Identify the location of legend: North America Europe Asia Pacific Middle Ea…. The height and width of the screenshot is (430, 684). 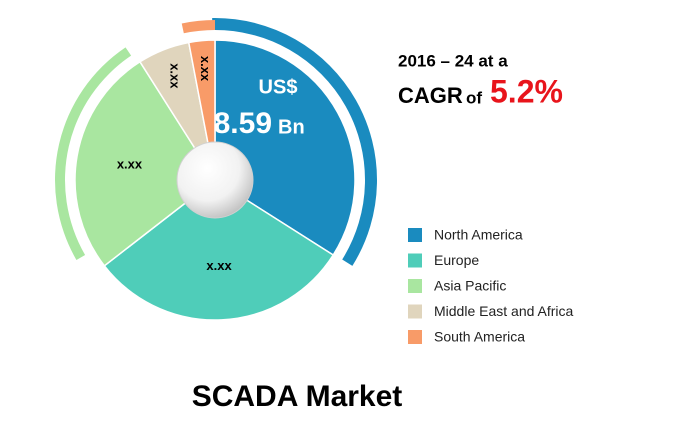
(491, 286).